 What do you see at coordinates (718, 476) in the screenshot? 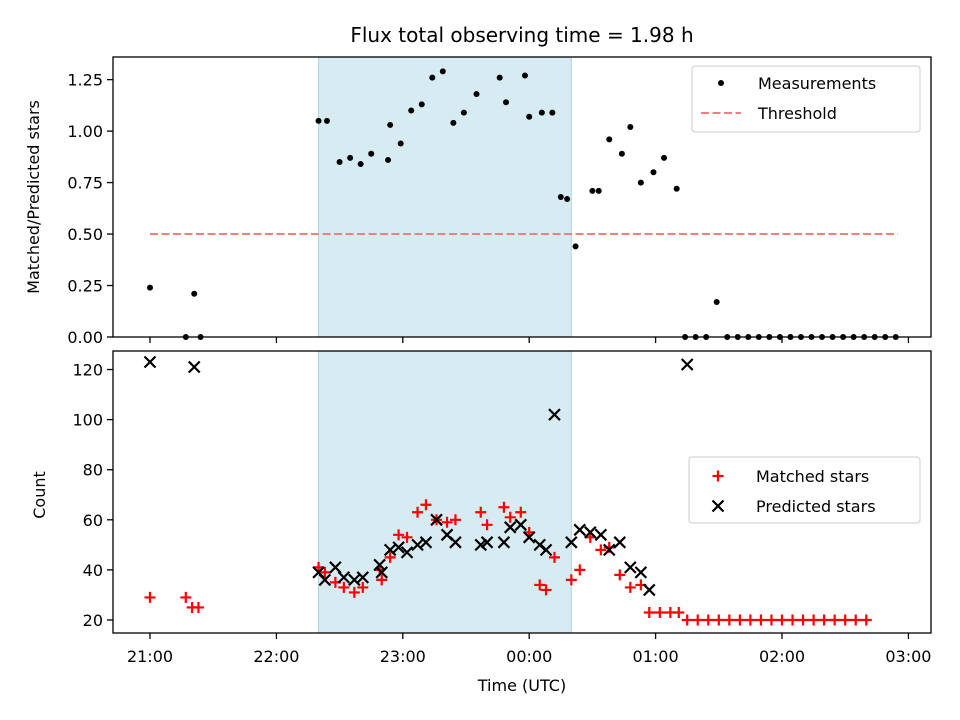
I see `legend-marker-matched` at bounding box center [718, 476].